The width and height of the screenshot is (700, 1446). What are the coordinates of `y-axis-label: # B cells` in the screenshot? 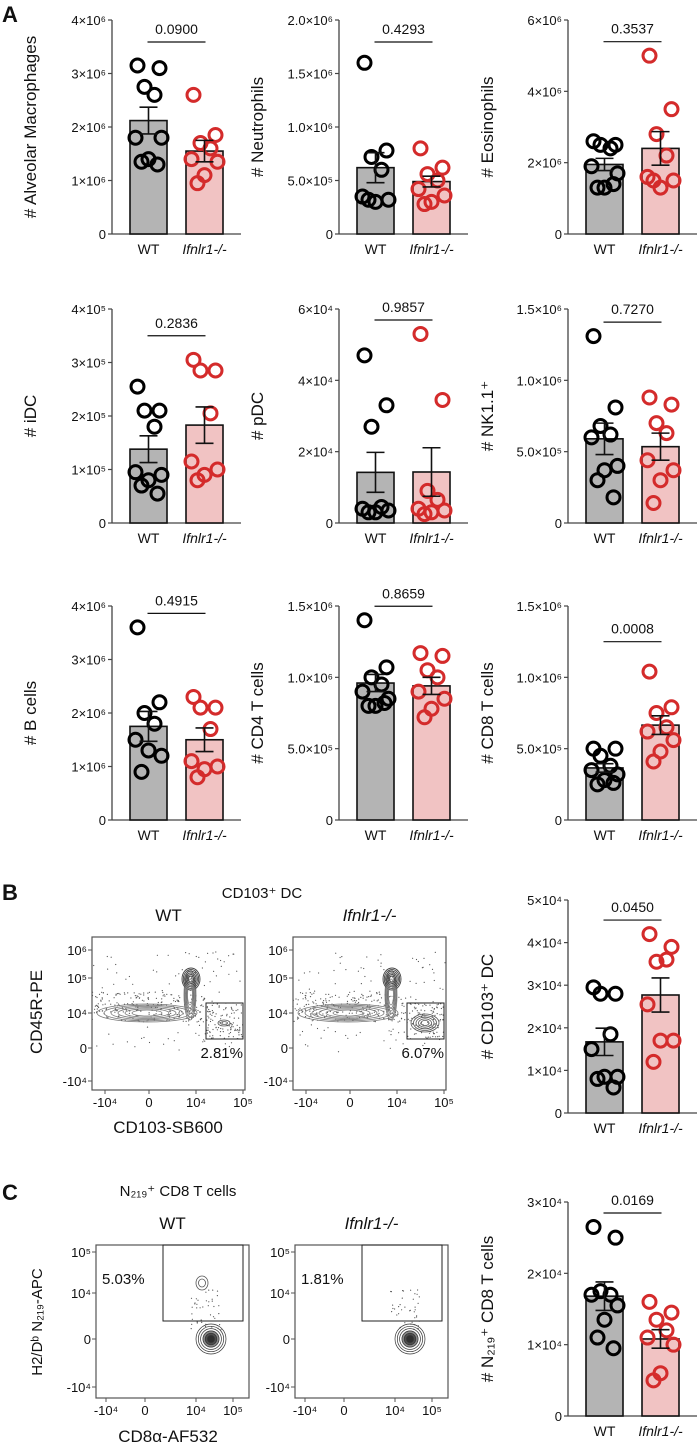 It's located at (30, 713).